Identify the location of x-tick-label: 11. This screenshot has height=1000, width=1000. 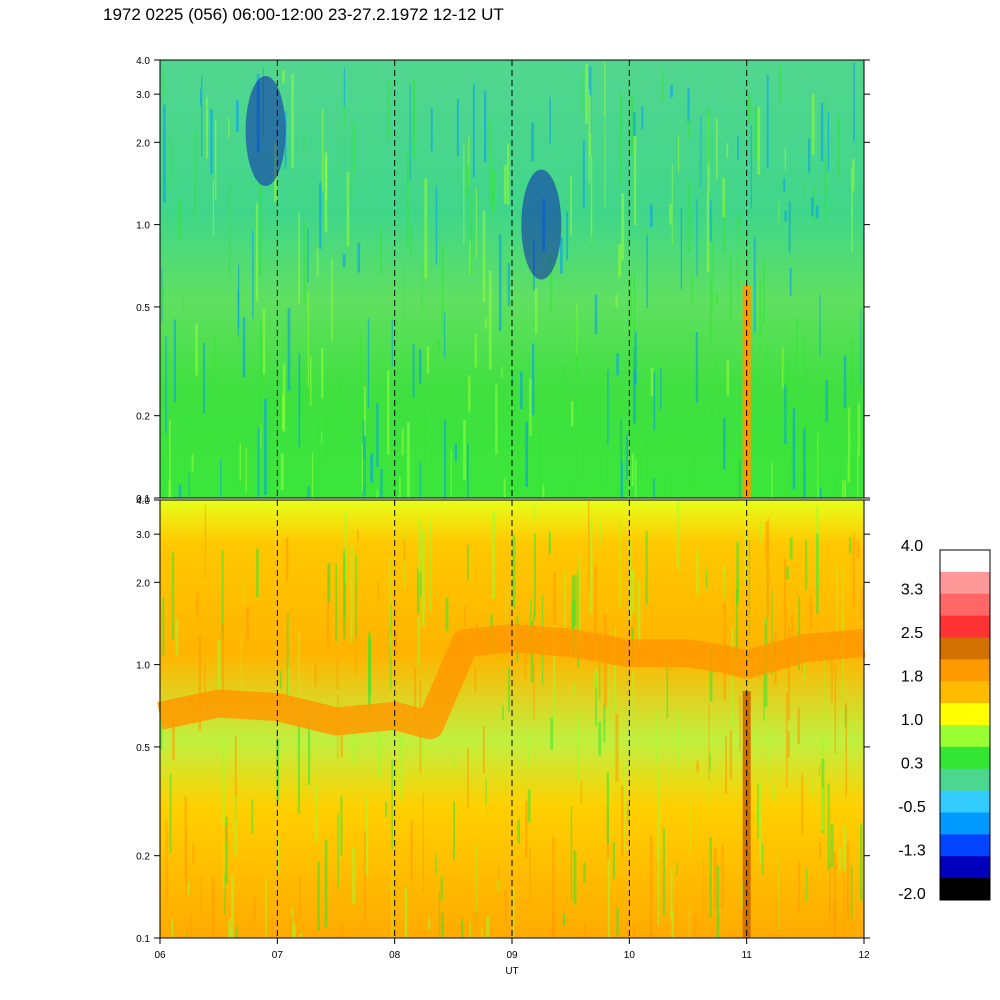
(746, 955).